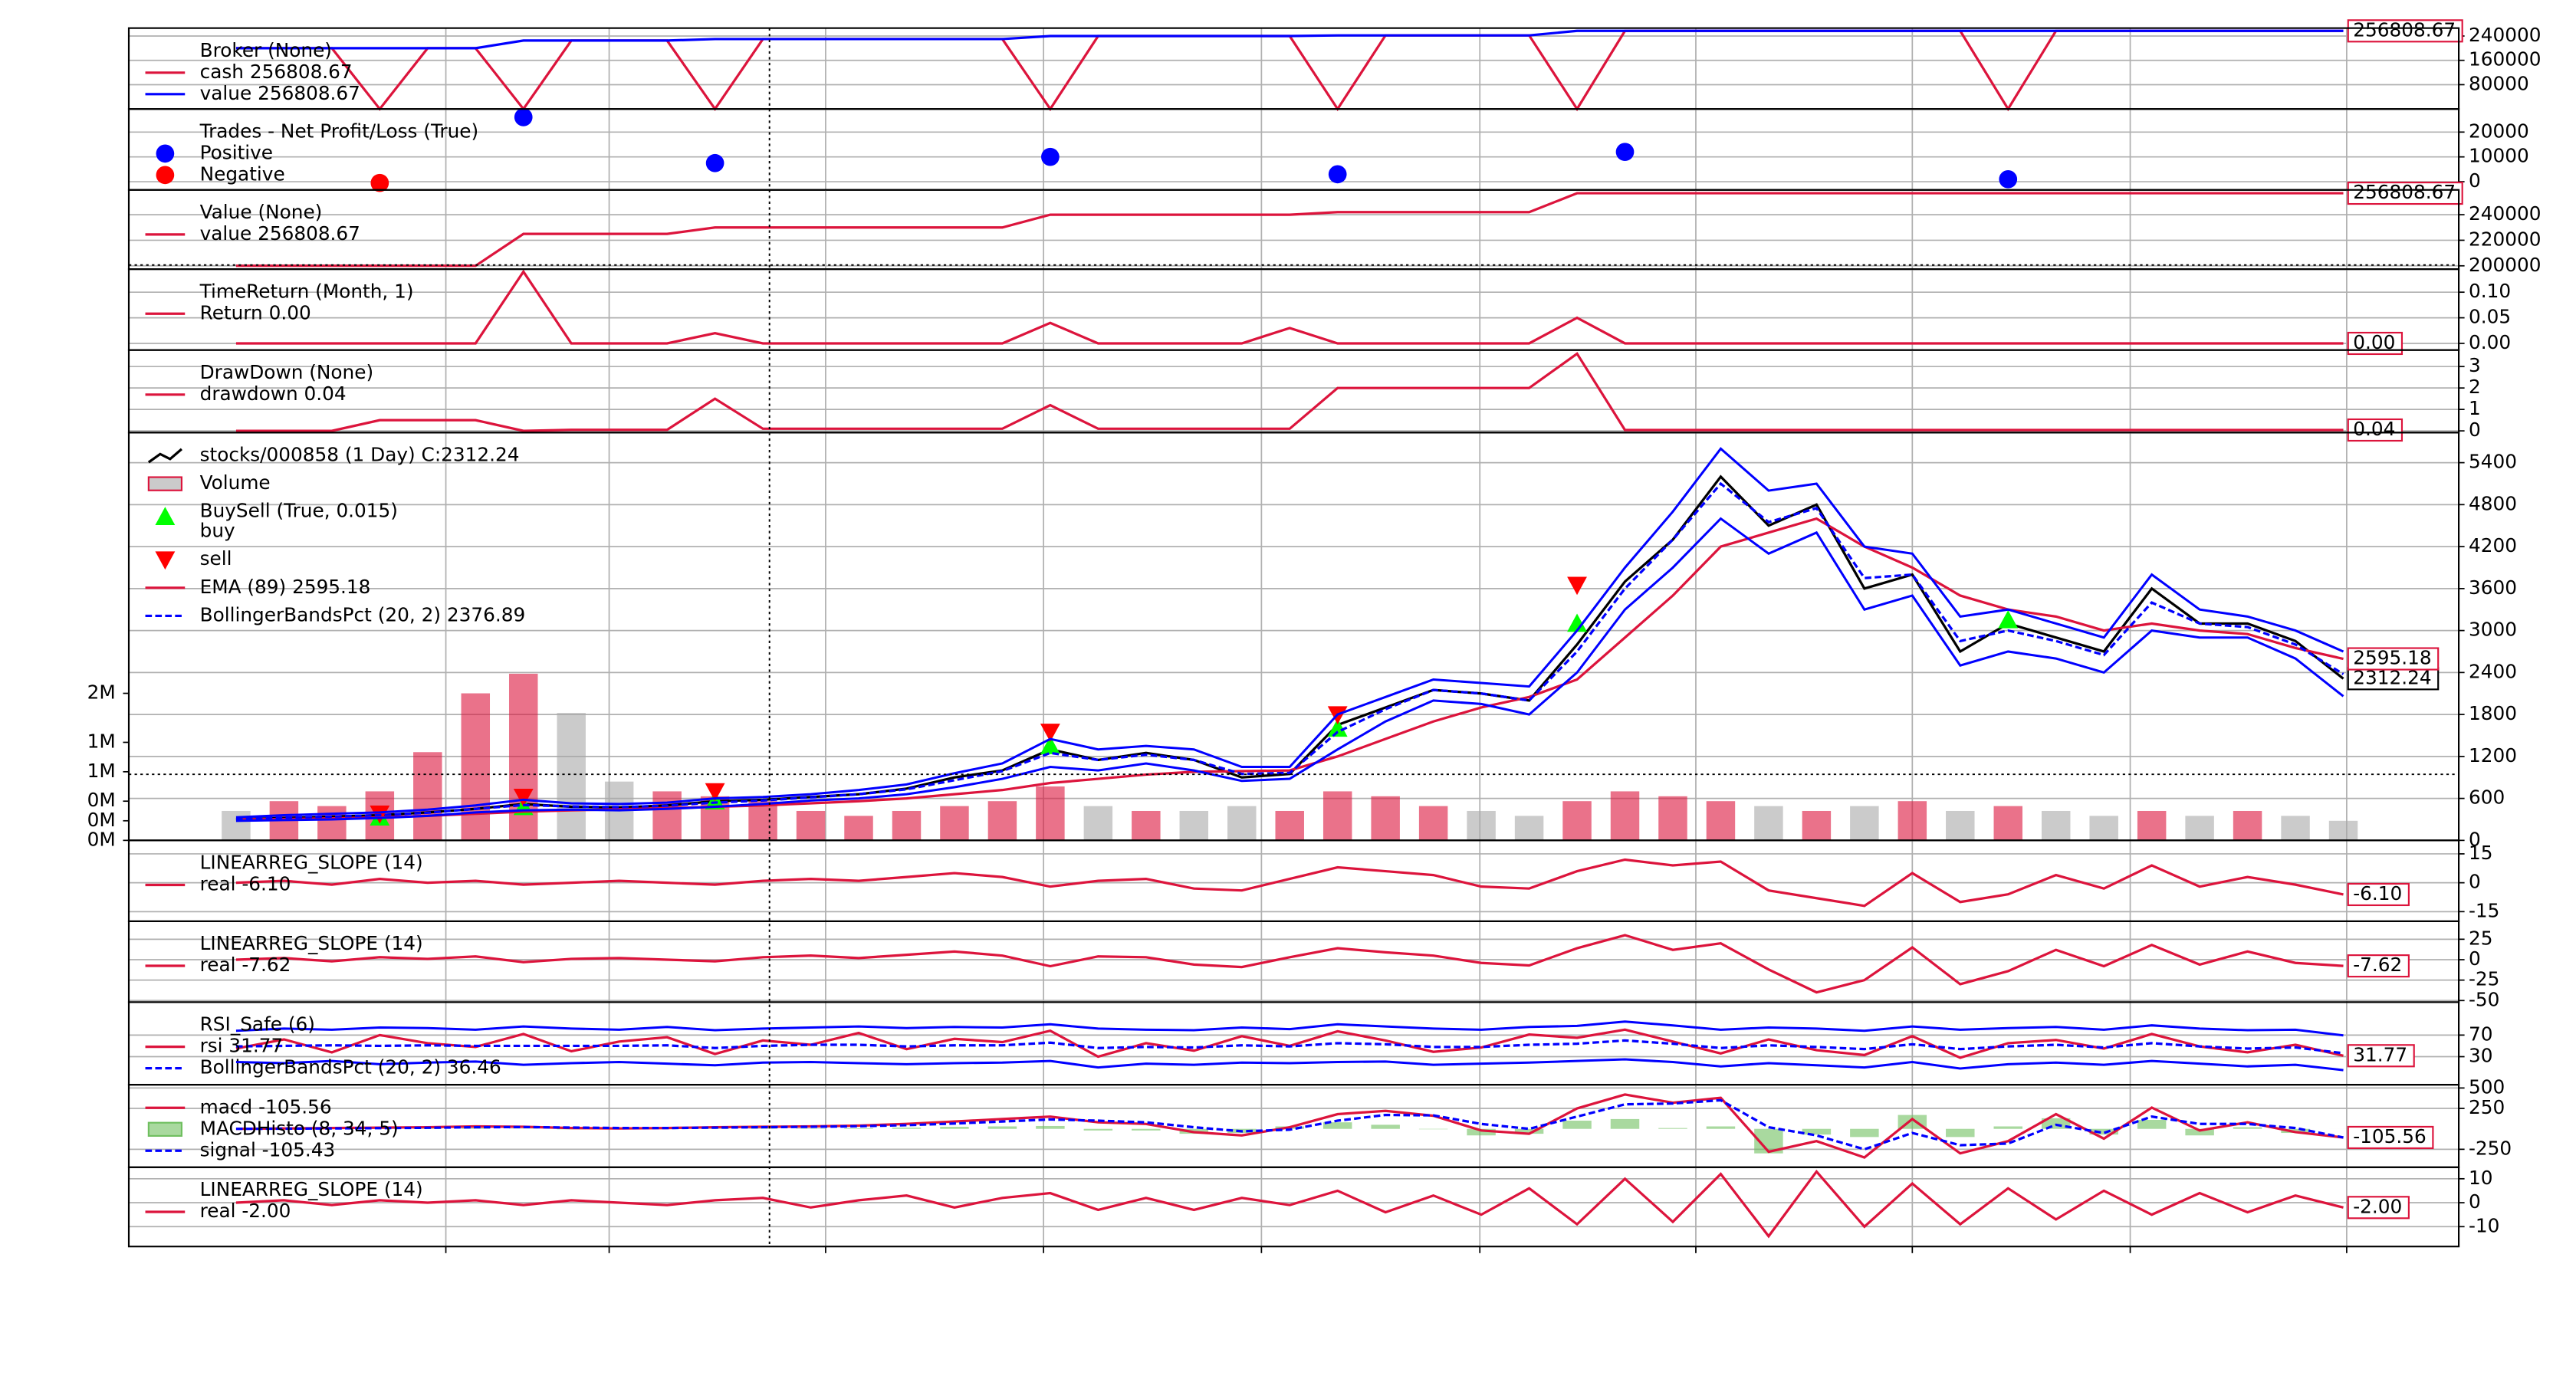 This screenshot has width=2576, height=1392. What do you see at coordinates (242, 1046) in the screenshot?
I see `legend-label: rsi 31.77` at bounding box center [242, 1046].